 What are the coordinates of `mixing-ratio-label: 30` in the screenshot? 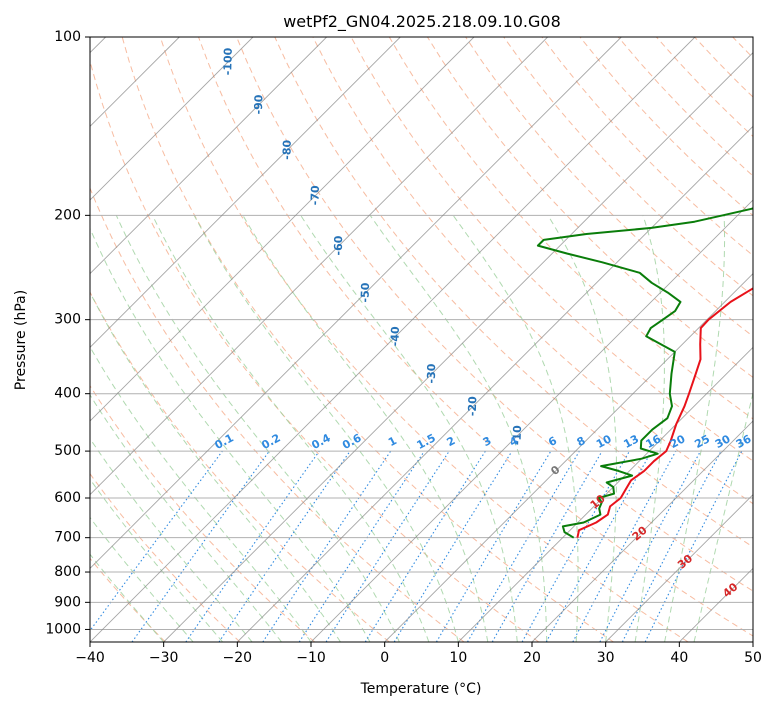 It's located at (723, 441).